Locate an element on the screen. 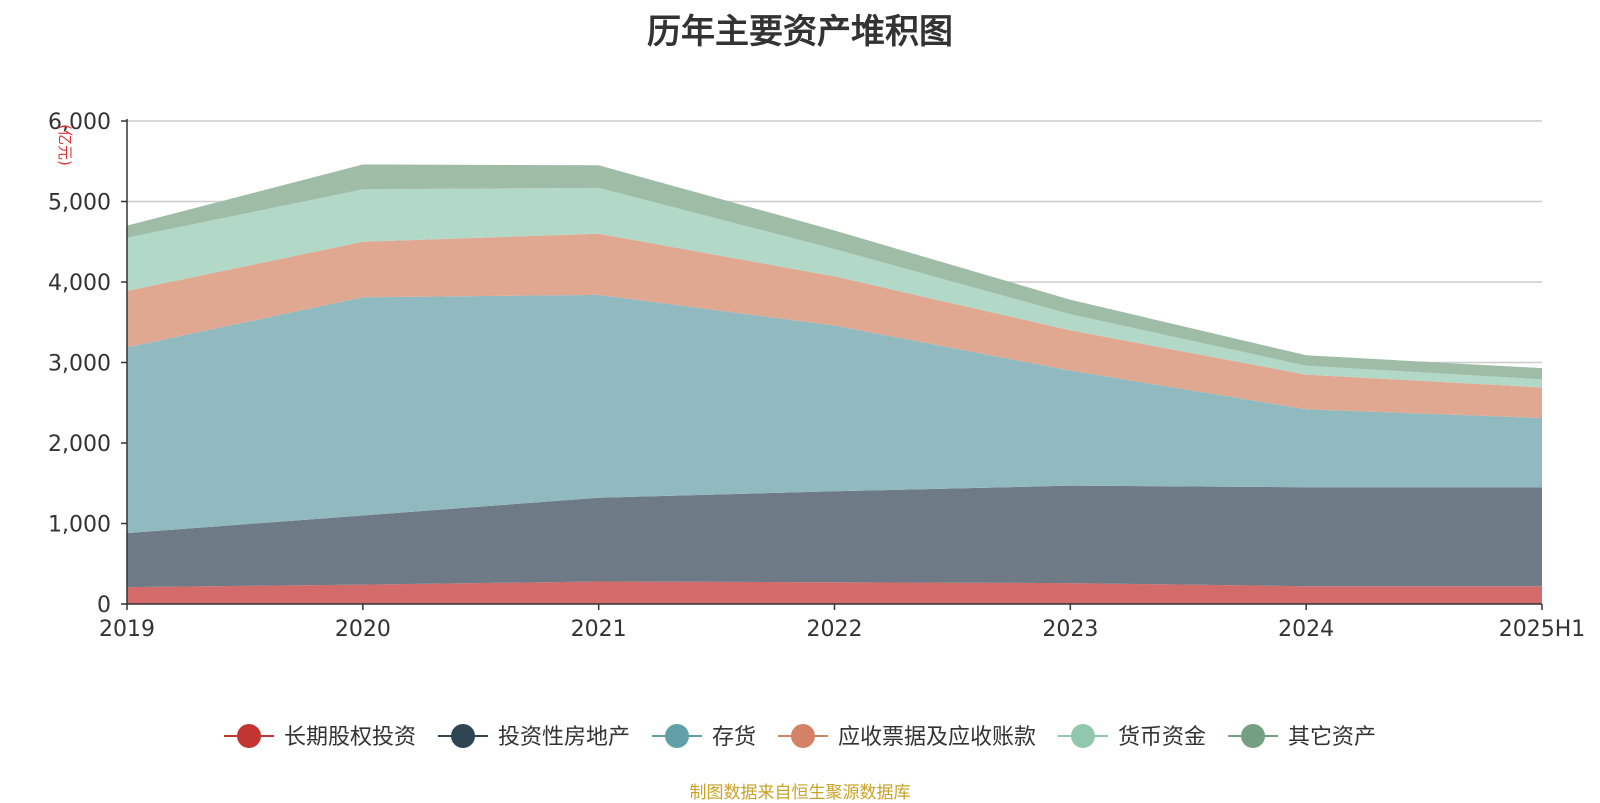 The height and width of the screenshot is (803, 1600). source-note: 制图数据来自恒生聚源数据库 is located at coordinates (800, 793).